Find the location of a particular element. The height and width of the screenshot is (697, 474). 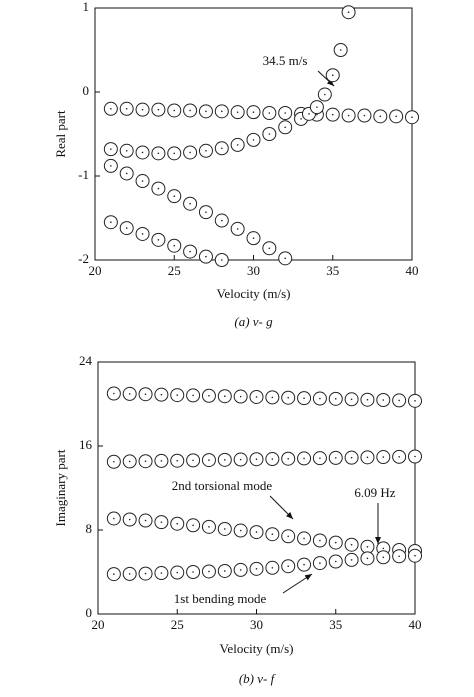

x-tick-label: 20 is located at coordinates (95, 270).